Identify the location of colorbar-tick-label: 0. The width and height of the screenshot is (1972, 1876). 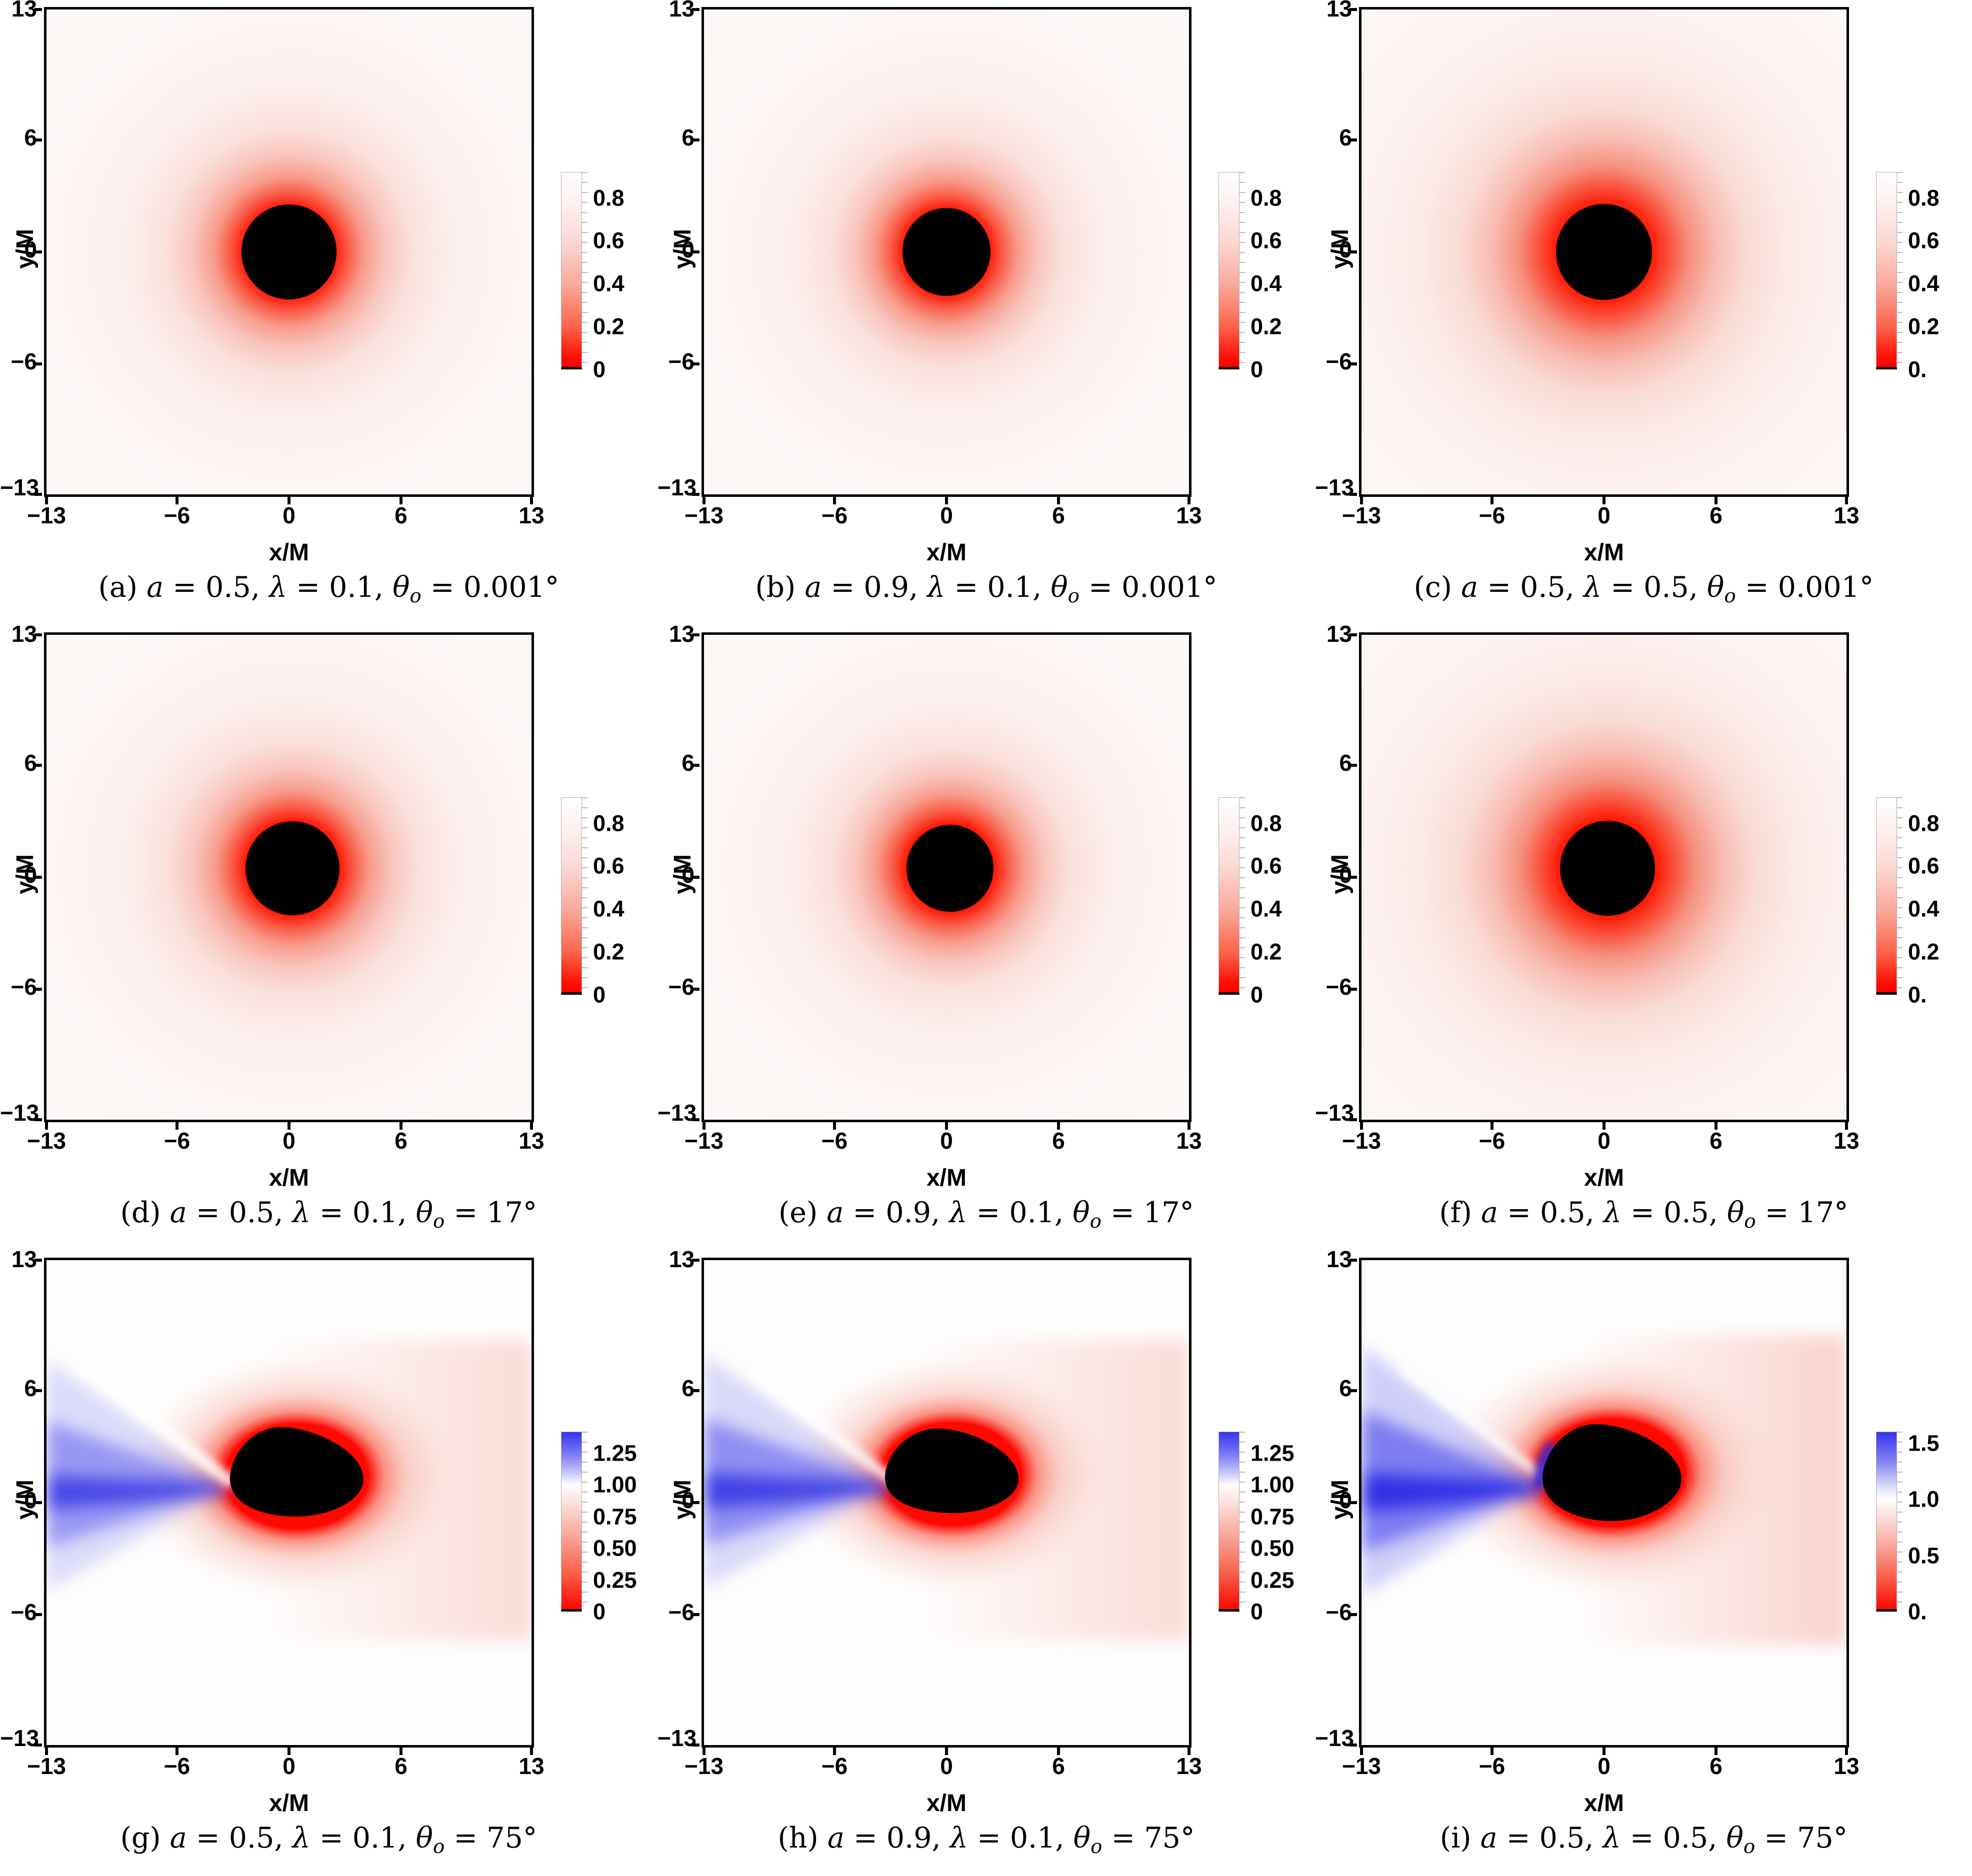
(1257, 1612).